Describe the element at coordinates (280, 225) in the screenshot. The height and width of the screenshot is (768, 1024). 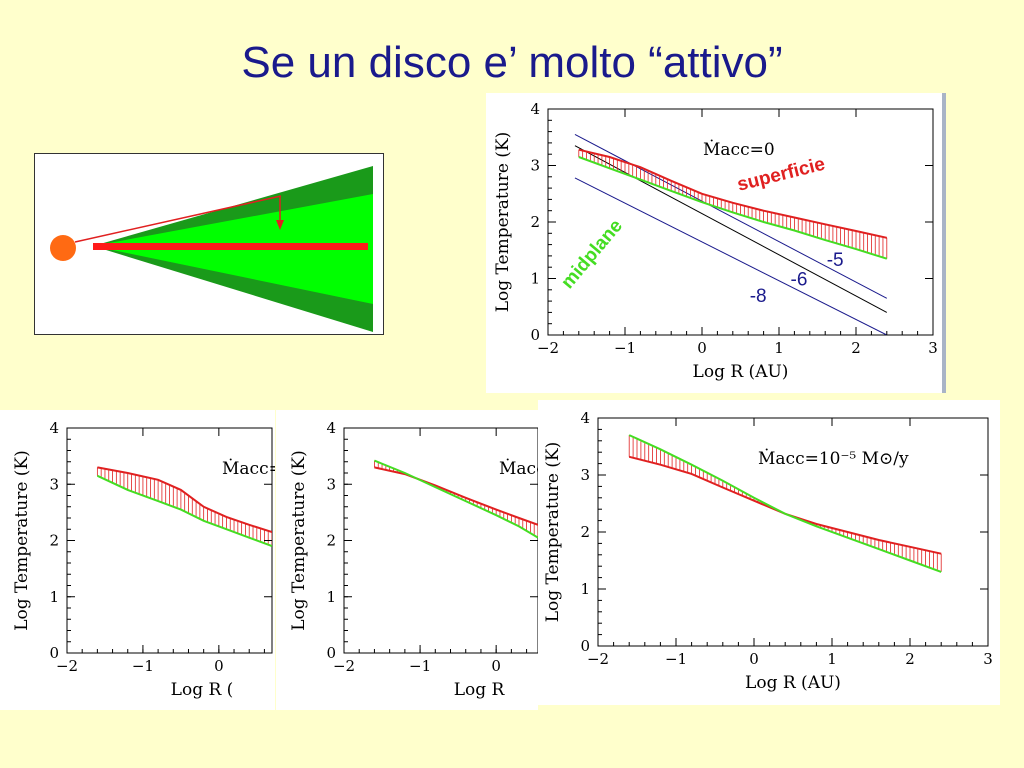
I see `heating-arrow-head` at that location.